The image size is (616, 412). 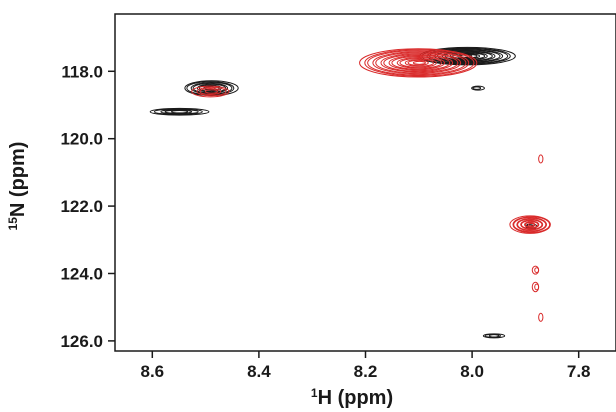 What do you see at coordinates (356, 398) in the screenshot?
I see `x-axis-title-text: H (ppm)` at bounding box center [356, 398].